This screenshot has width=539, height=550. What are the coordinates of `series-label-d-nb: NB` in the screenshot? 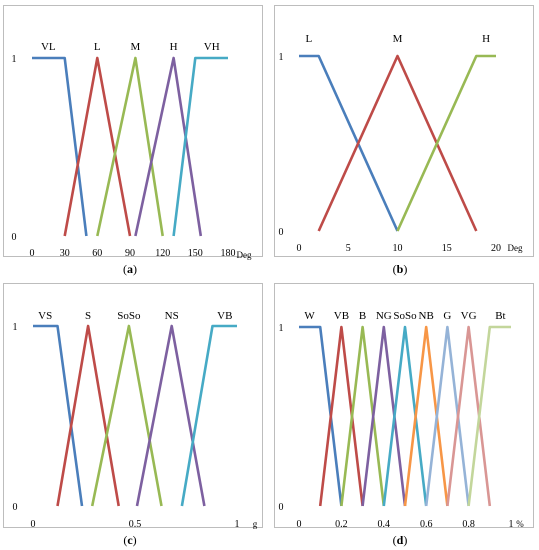 It's located at (426, 316).